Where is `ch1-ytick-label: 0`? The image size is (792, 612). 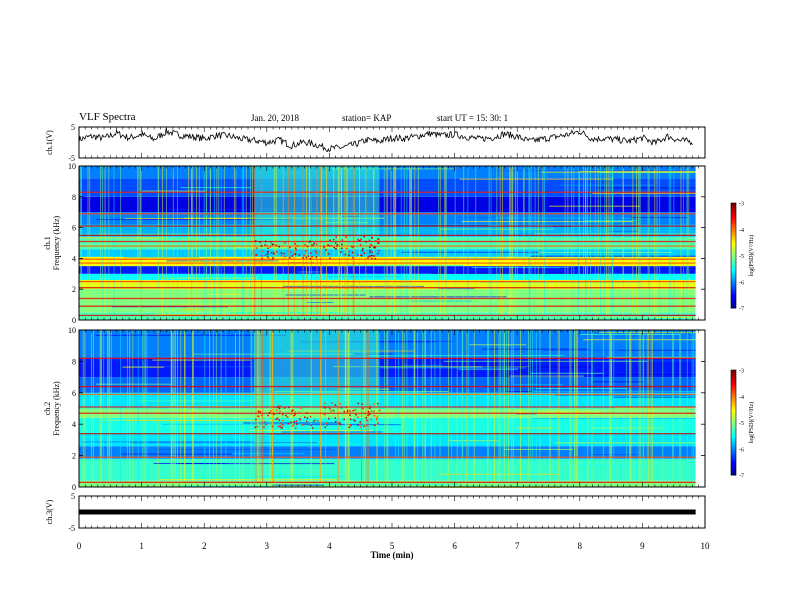
ch1-ytick-label: 0 is located at coordinates (74, 320).